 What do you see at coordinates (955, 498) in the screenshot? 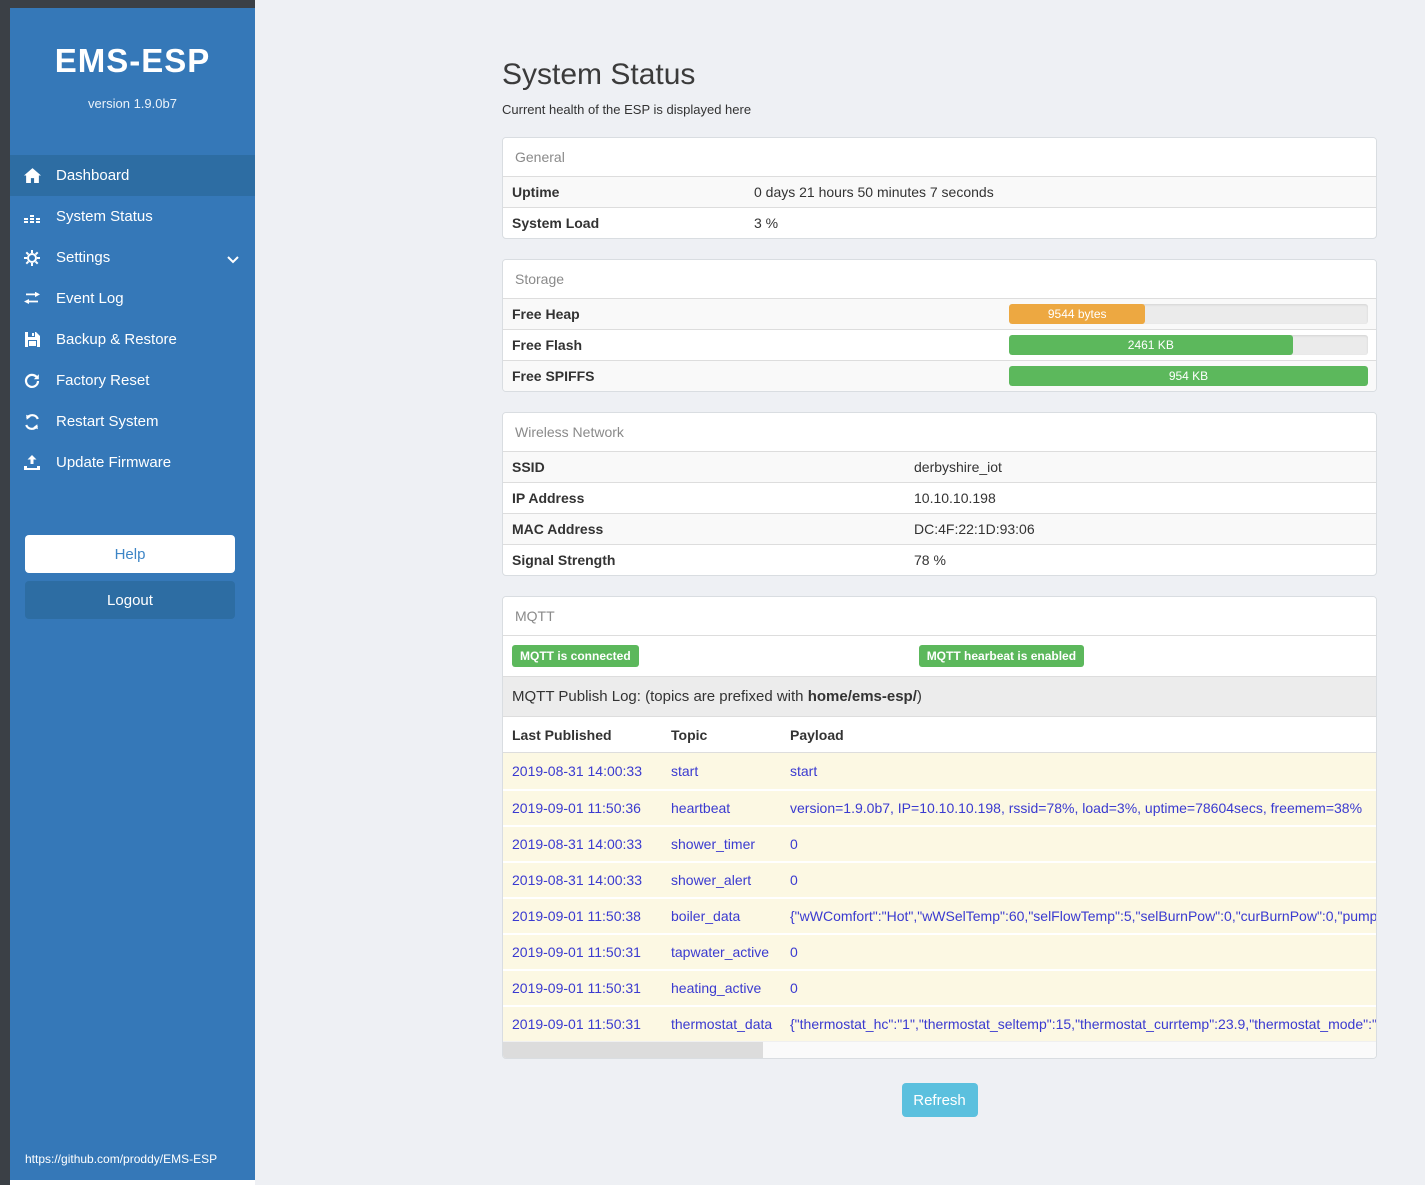
I see `row-value: 10.10.10.198` at bounding box center [955, 498].